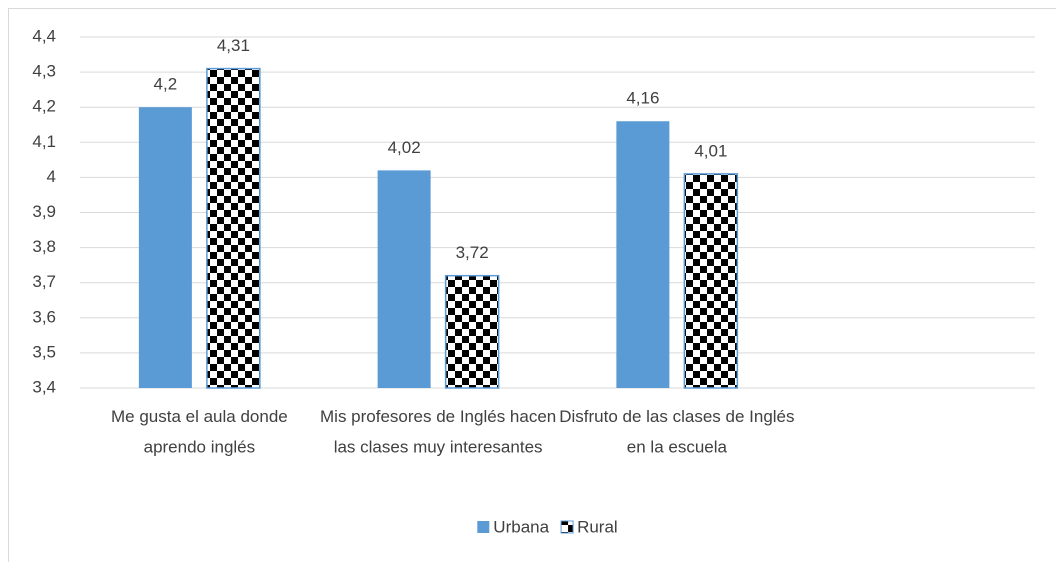  What do you see at coordinates (472, 252) in the screenshot?
I see `data-label: 3,72` at bounding box center [472, 252].